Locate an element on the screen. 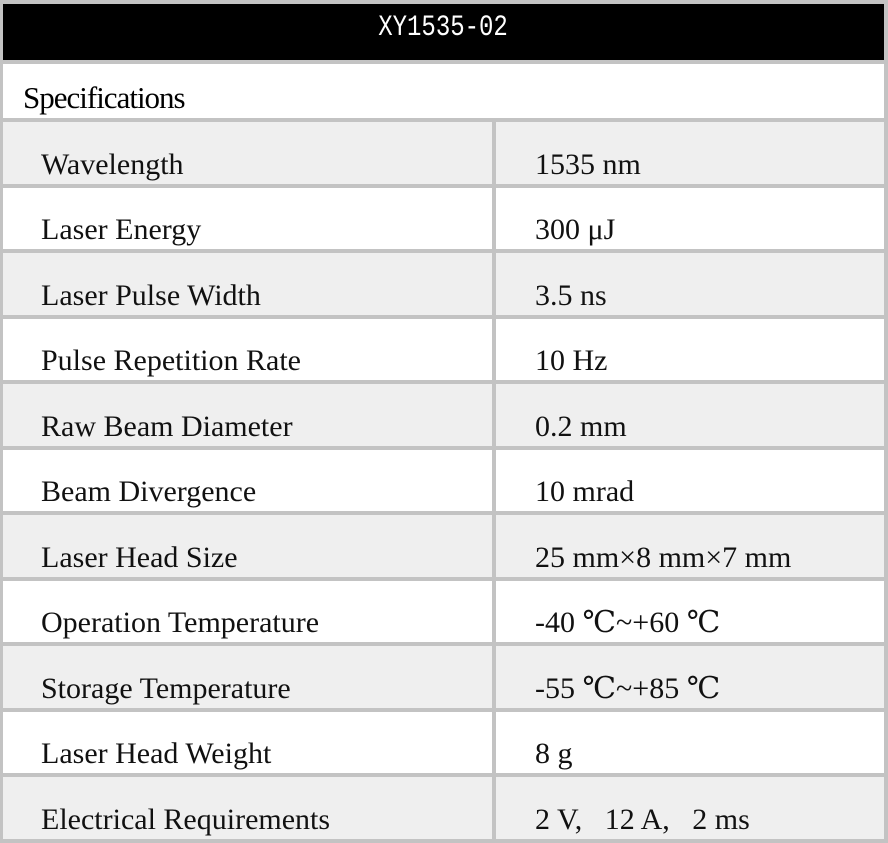 The width and height of the screenshot is (888, 843). spec-value: 300 μJ is located at coordinates (575, 229).